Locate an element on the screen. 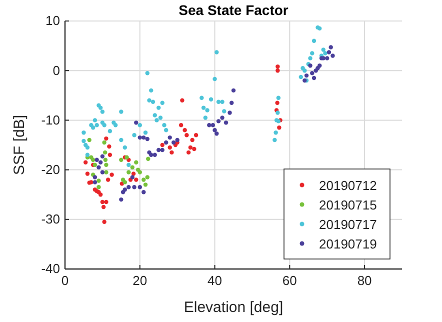  x-tick-label: 60 is located at coordinates (289, 280).